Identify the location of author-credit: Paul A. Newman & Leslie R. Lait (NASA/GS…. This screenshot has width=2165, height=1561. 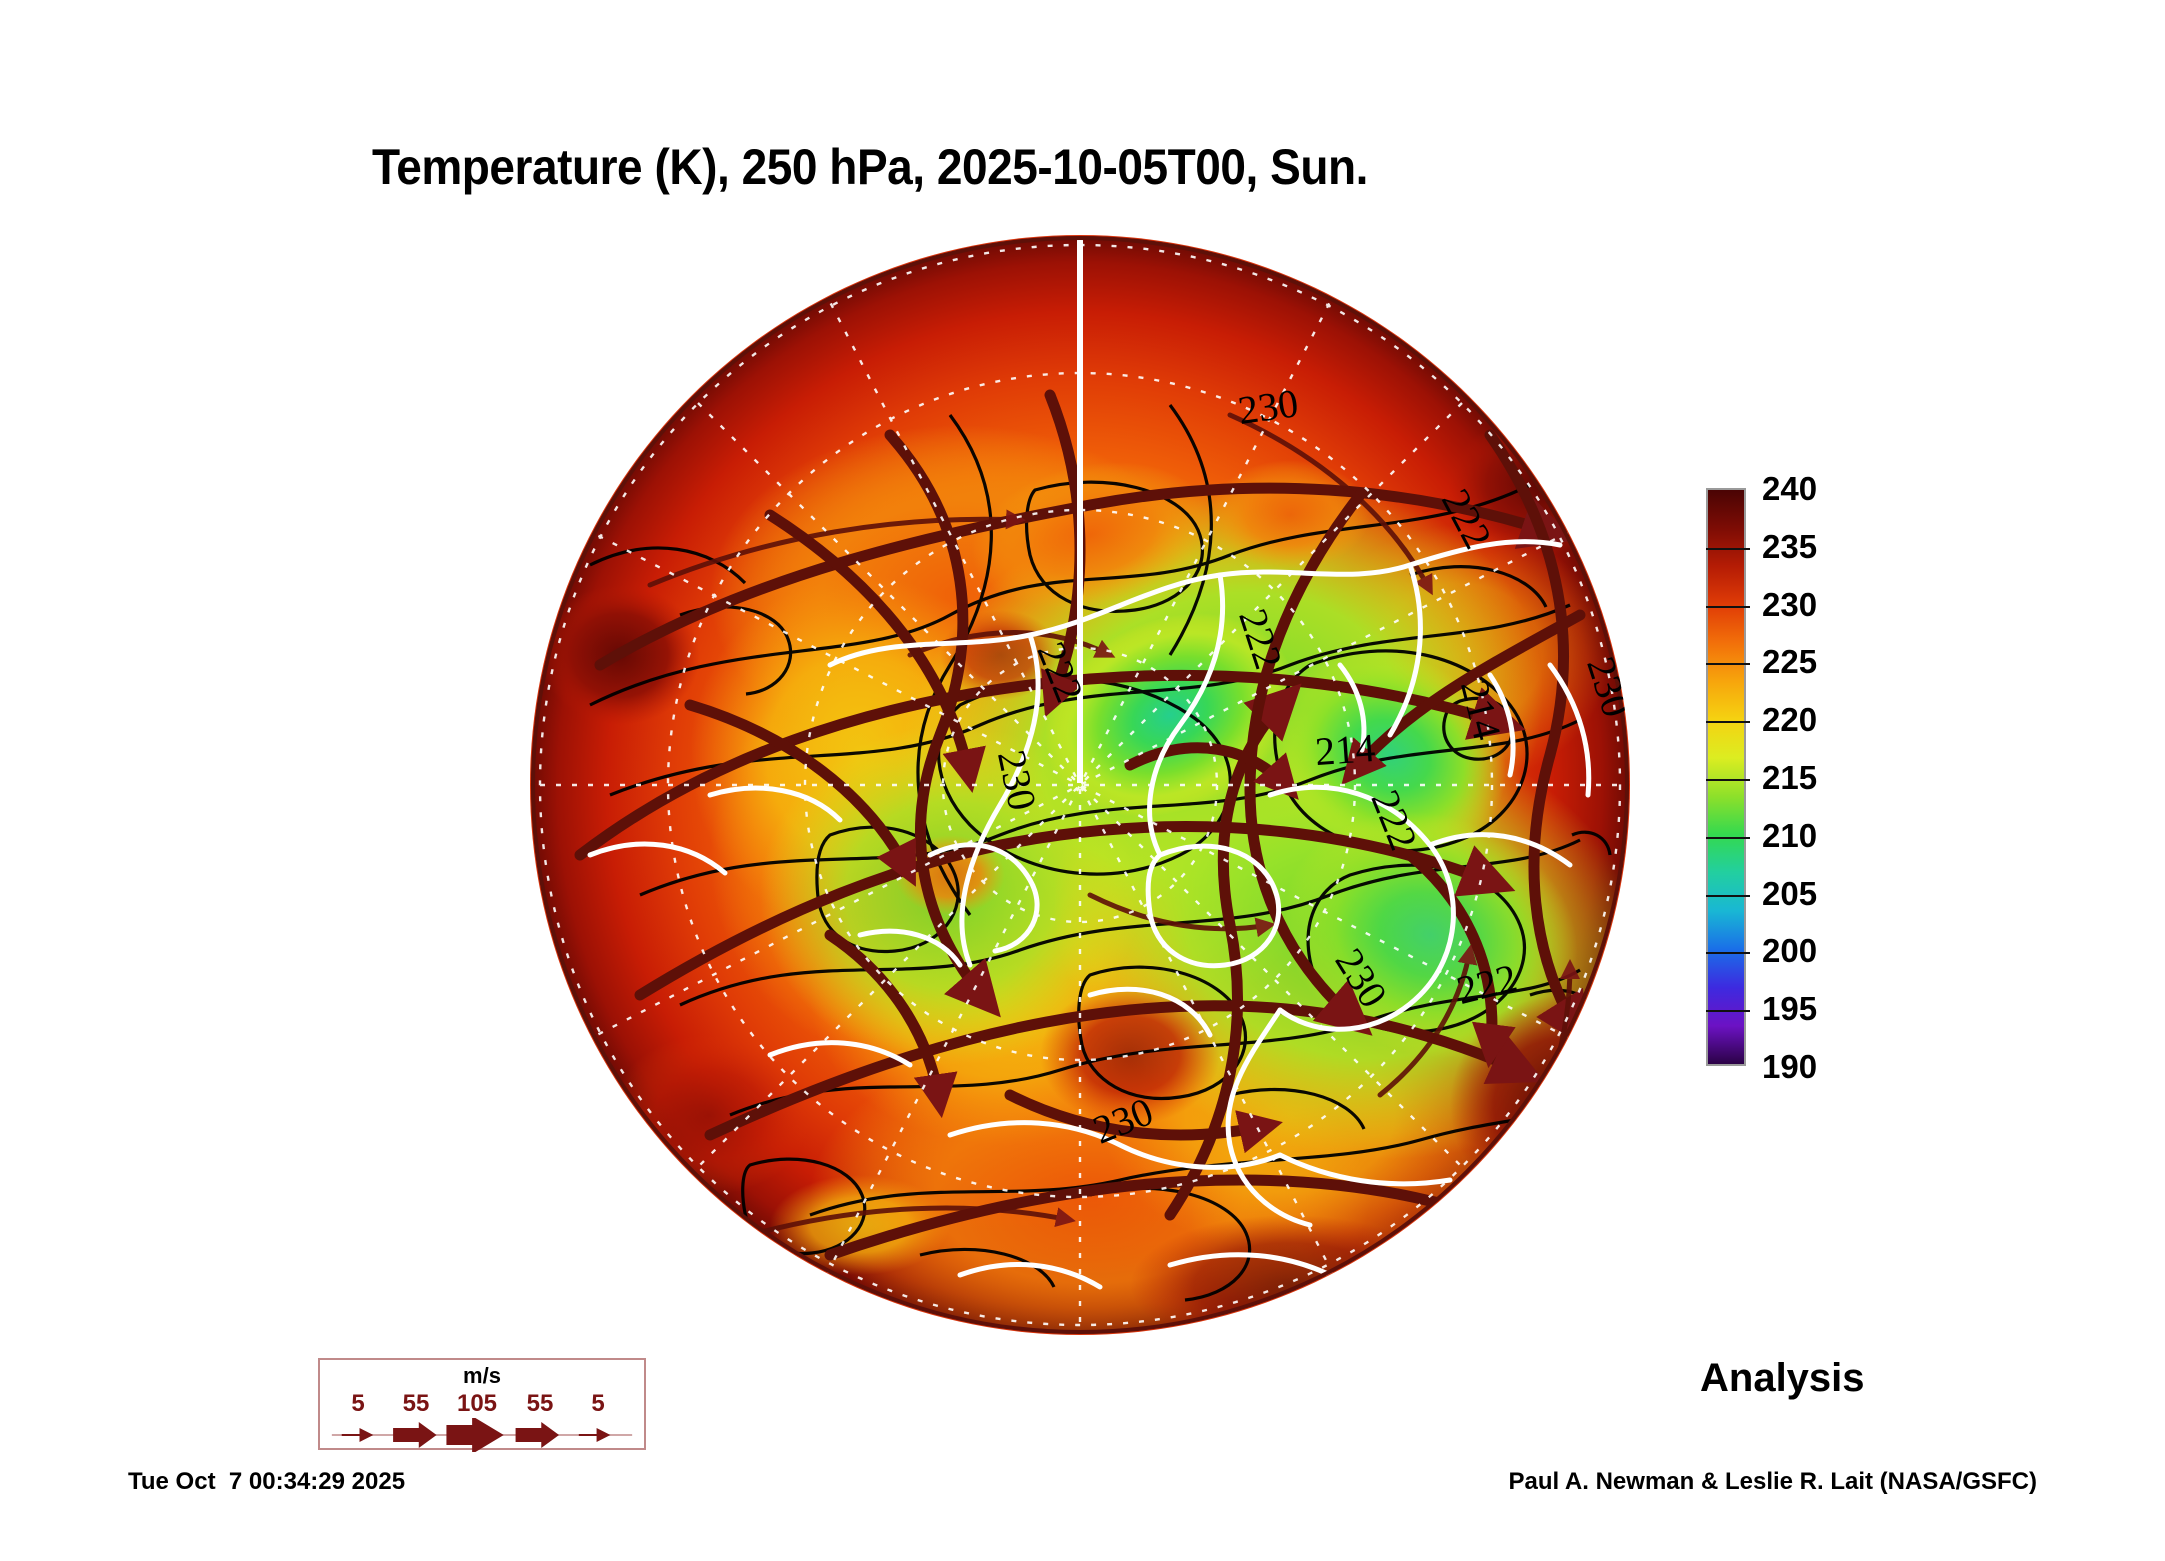
(1772, 1481).